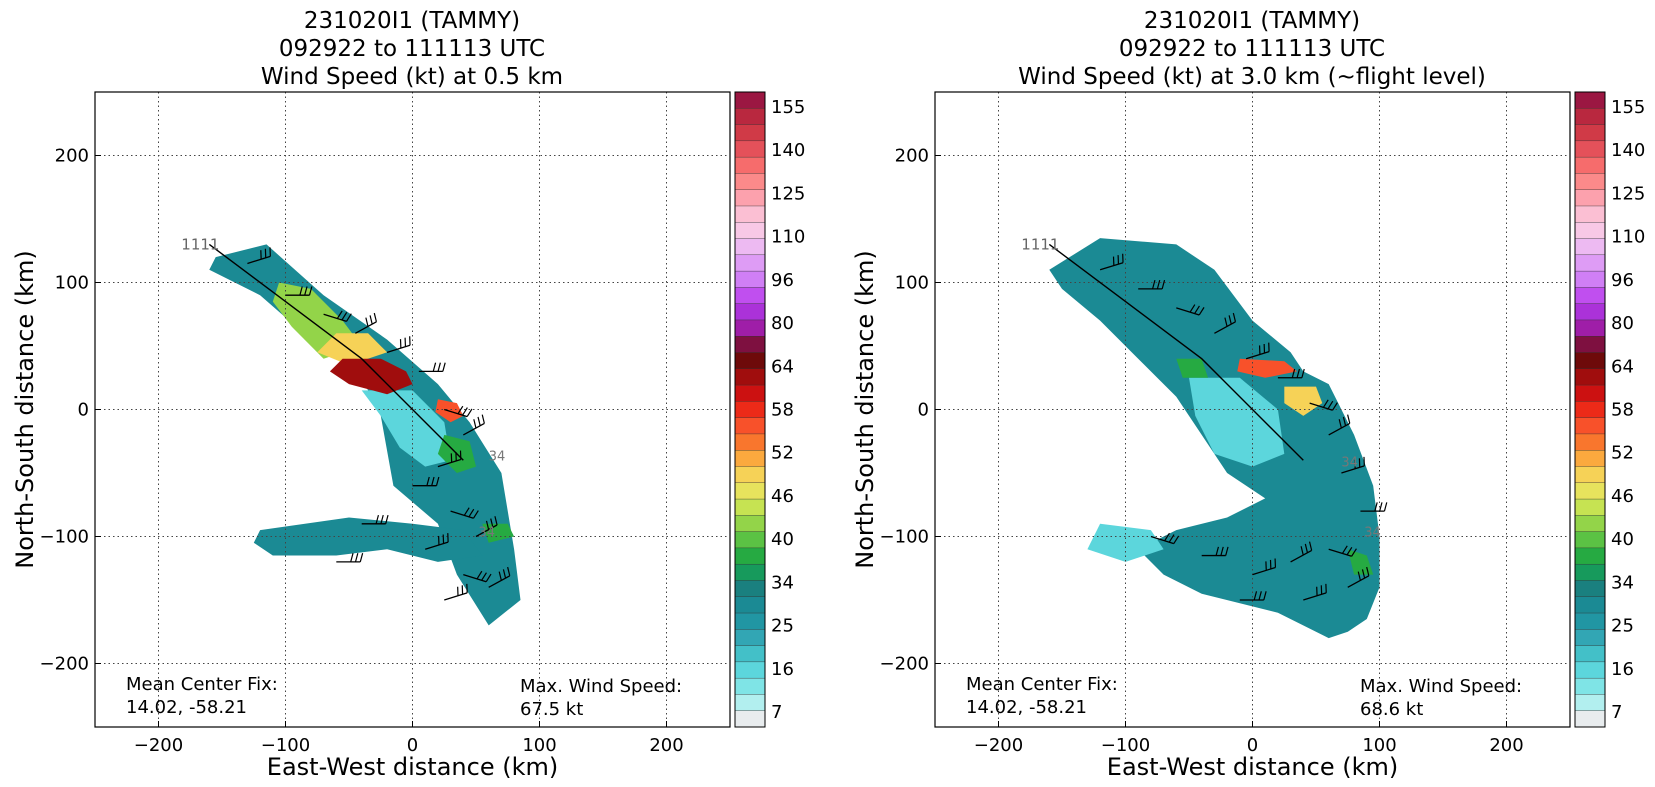  I want to click on max-wind-label: Max. Wind Speed:, so click(601, 686).